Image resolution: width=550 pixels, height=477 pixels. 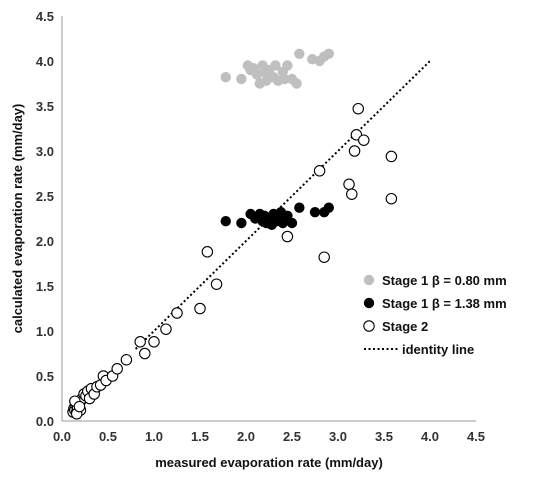 I want to click on legend-item: Stage 1 β = 1.38 mm, so click(x=435, y=303).